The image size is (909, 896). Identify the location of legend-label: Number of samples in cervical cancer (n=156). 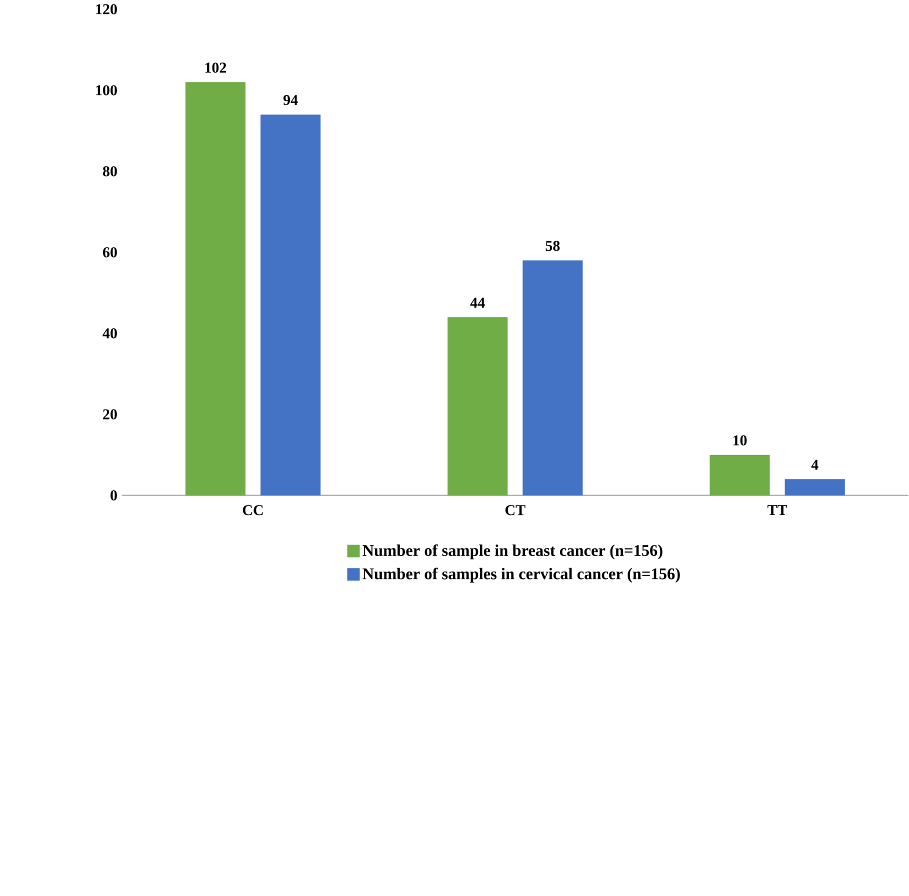
(521, 575).